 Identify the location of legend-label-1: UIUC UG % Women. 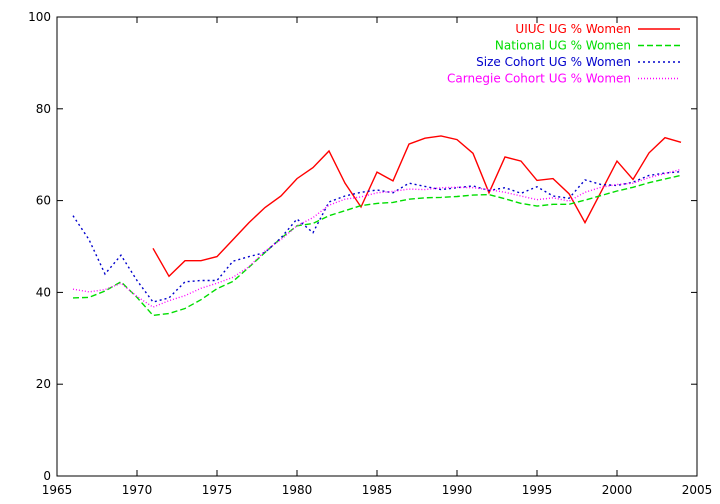
(573, 29).